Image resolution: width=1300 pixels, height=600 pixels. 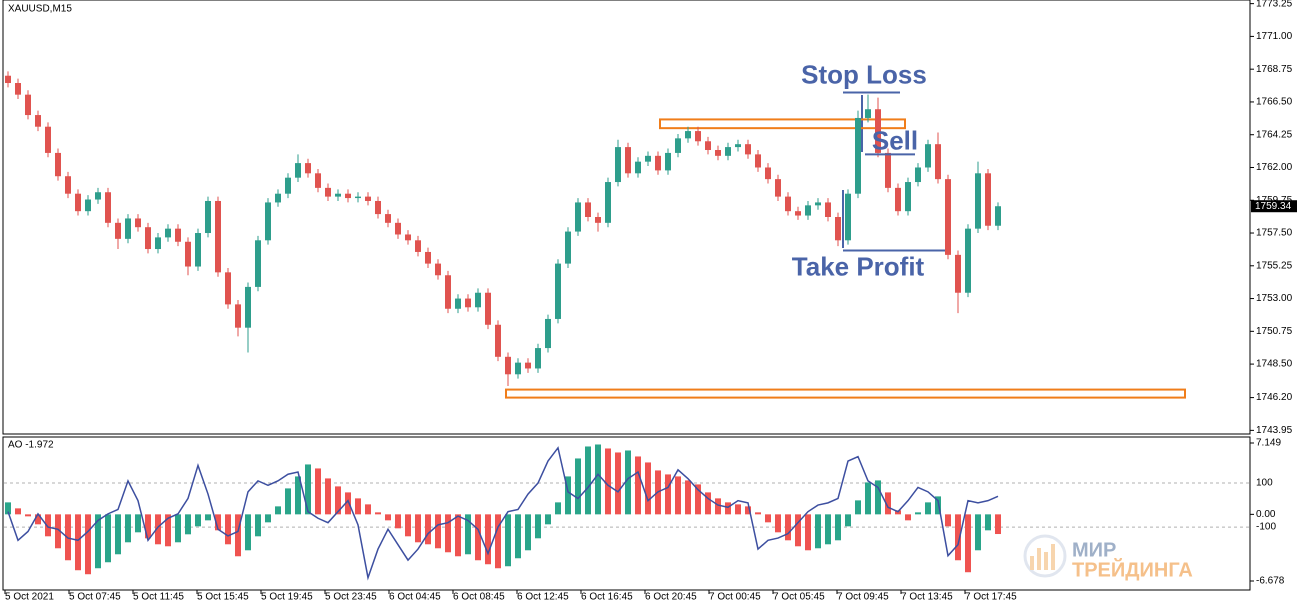 What do you see at coordinates (927, 596) in the screenshot?
I see `x-tick-label: 7 Oct 13:45` at bounding box center [927, 596].